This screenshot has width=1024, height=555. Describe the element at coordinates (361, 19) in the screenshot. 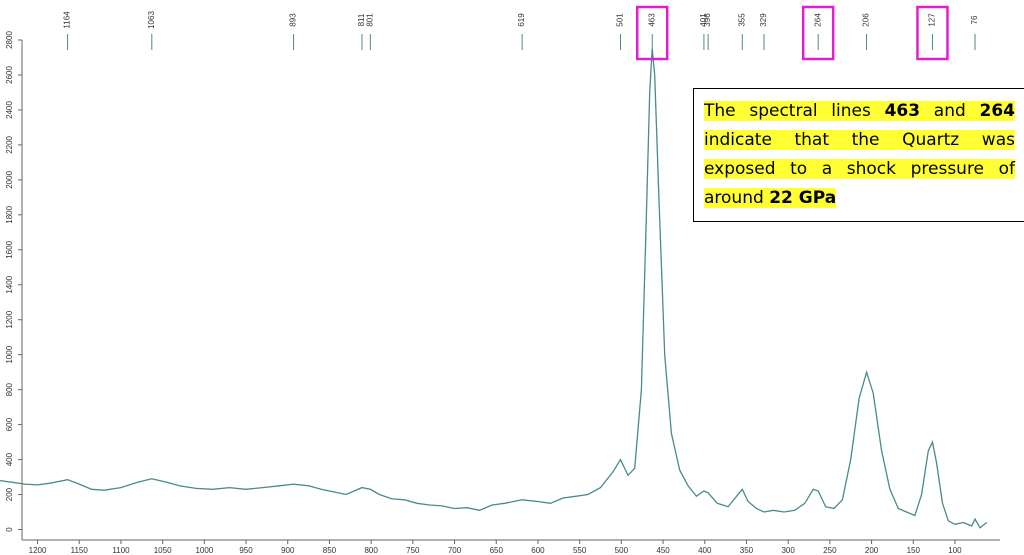

I see `peak-label: 811` at that location.